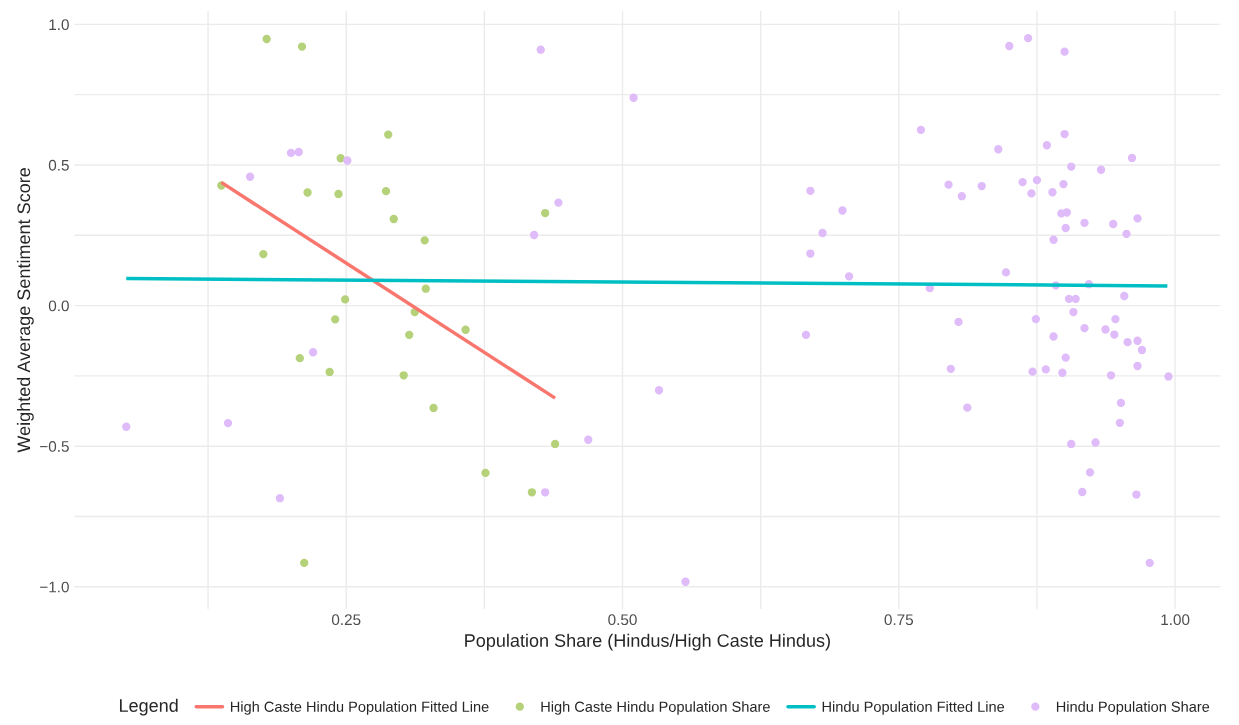 The image size is (1239, 725). Describe the element at coordinates (655, 708) in the screenshot. I see `legend-label: High Caste Hindu Population Share` at that location.